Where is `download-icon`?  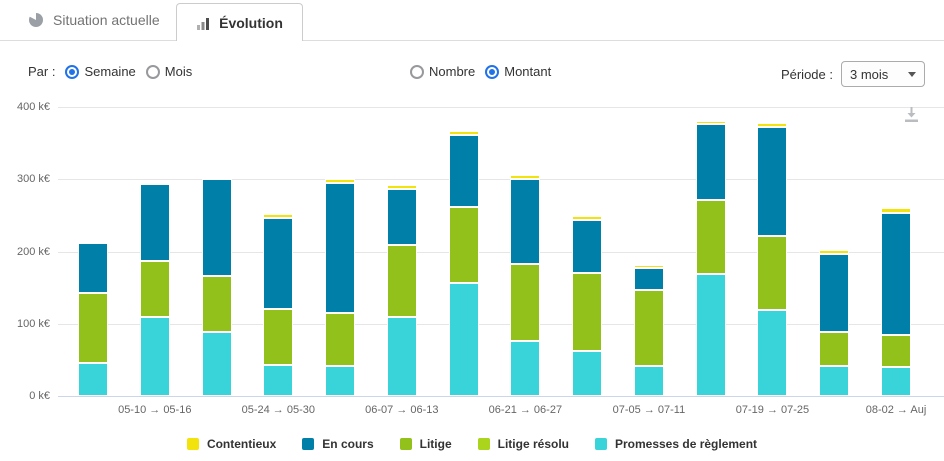
download-icon is located at coordinates (911, 114).